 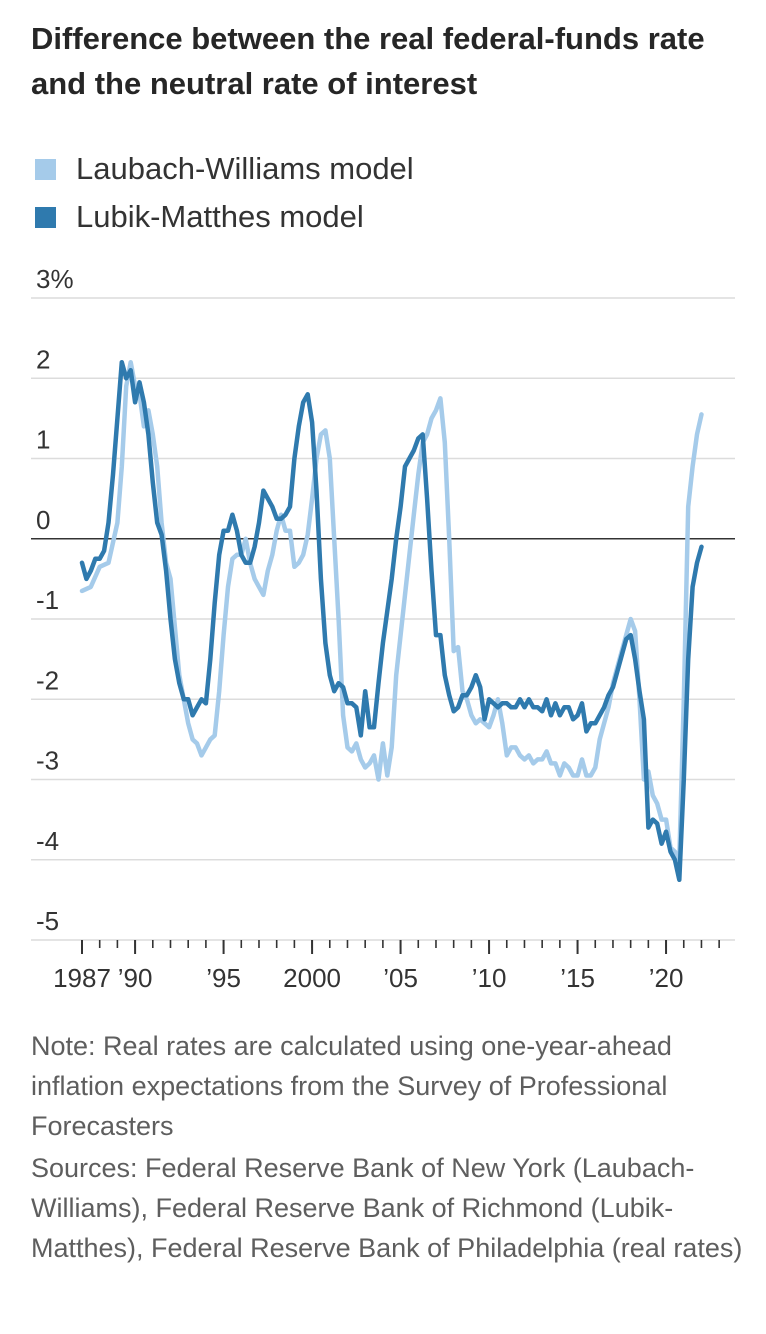 I want to click on legend-label-lubik-matthes: Lubik-Matthes model, so click(x=220, y=216).